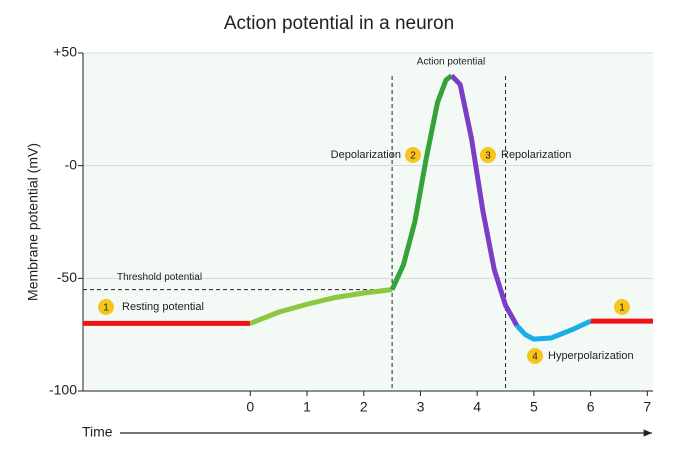 Image resolution: width=678 pixels, height=452 pixels. Describe the element at coordinates (591, 407) in the screenshot. I see `x-tick-label: 6` at that location.